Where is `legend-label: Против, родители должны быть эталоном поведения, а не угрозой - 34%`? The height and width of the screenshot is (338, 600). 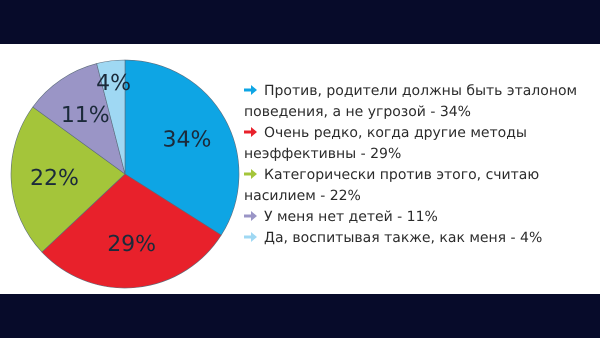 legend-label: Против, родители должны быть эталоном поведения, а не угрозой - 34% is located at coordinates (411, 102).